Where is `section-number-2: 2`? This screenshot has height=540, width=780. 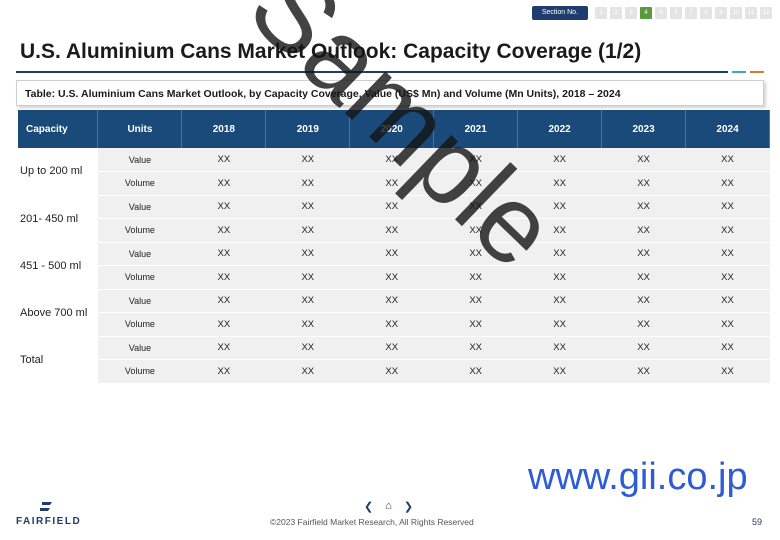
section-number-2: 2 is located at coordinates (616, 13).